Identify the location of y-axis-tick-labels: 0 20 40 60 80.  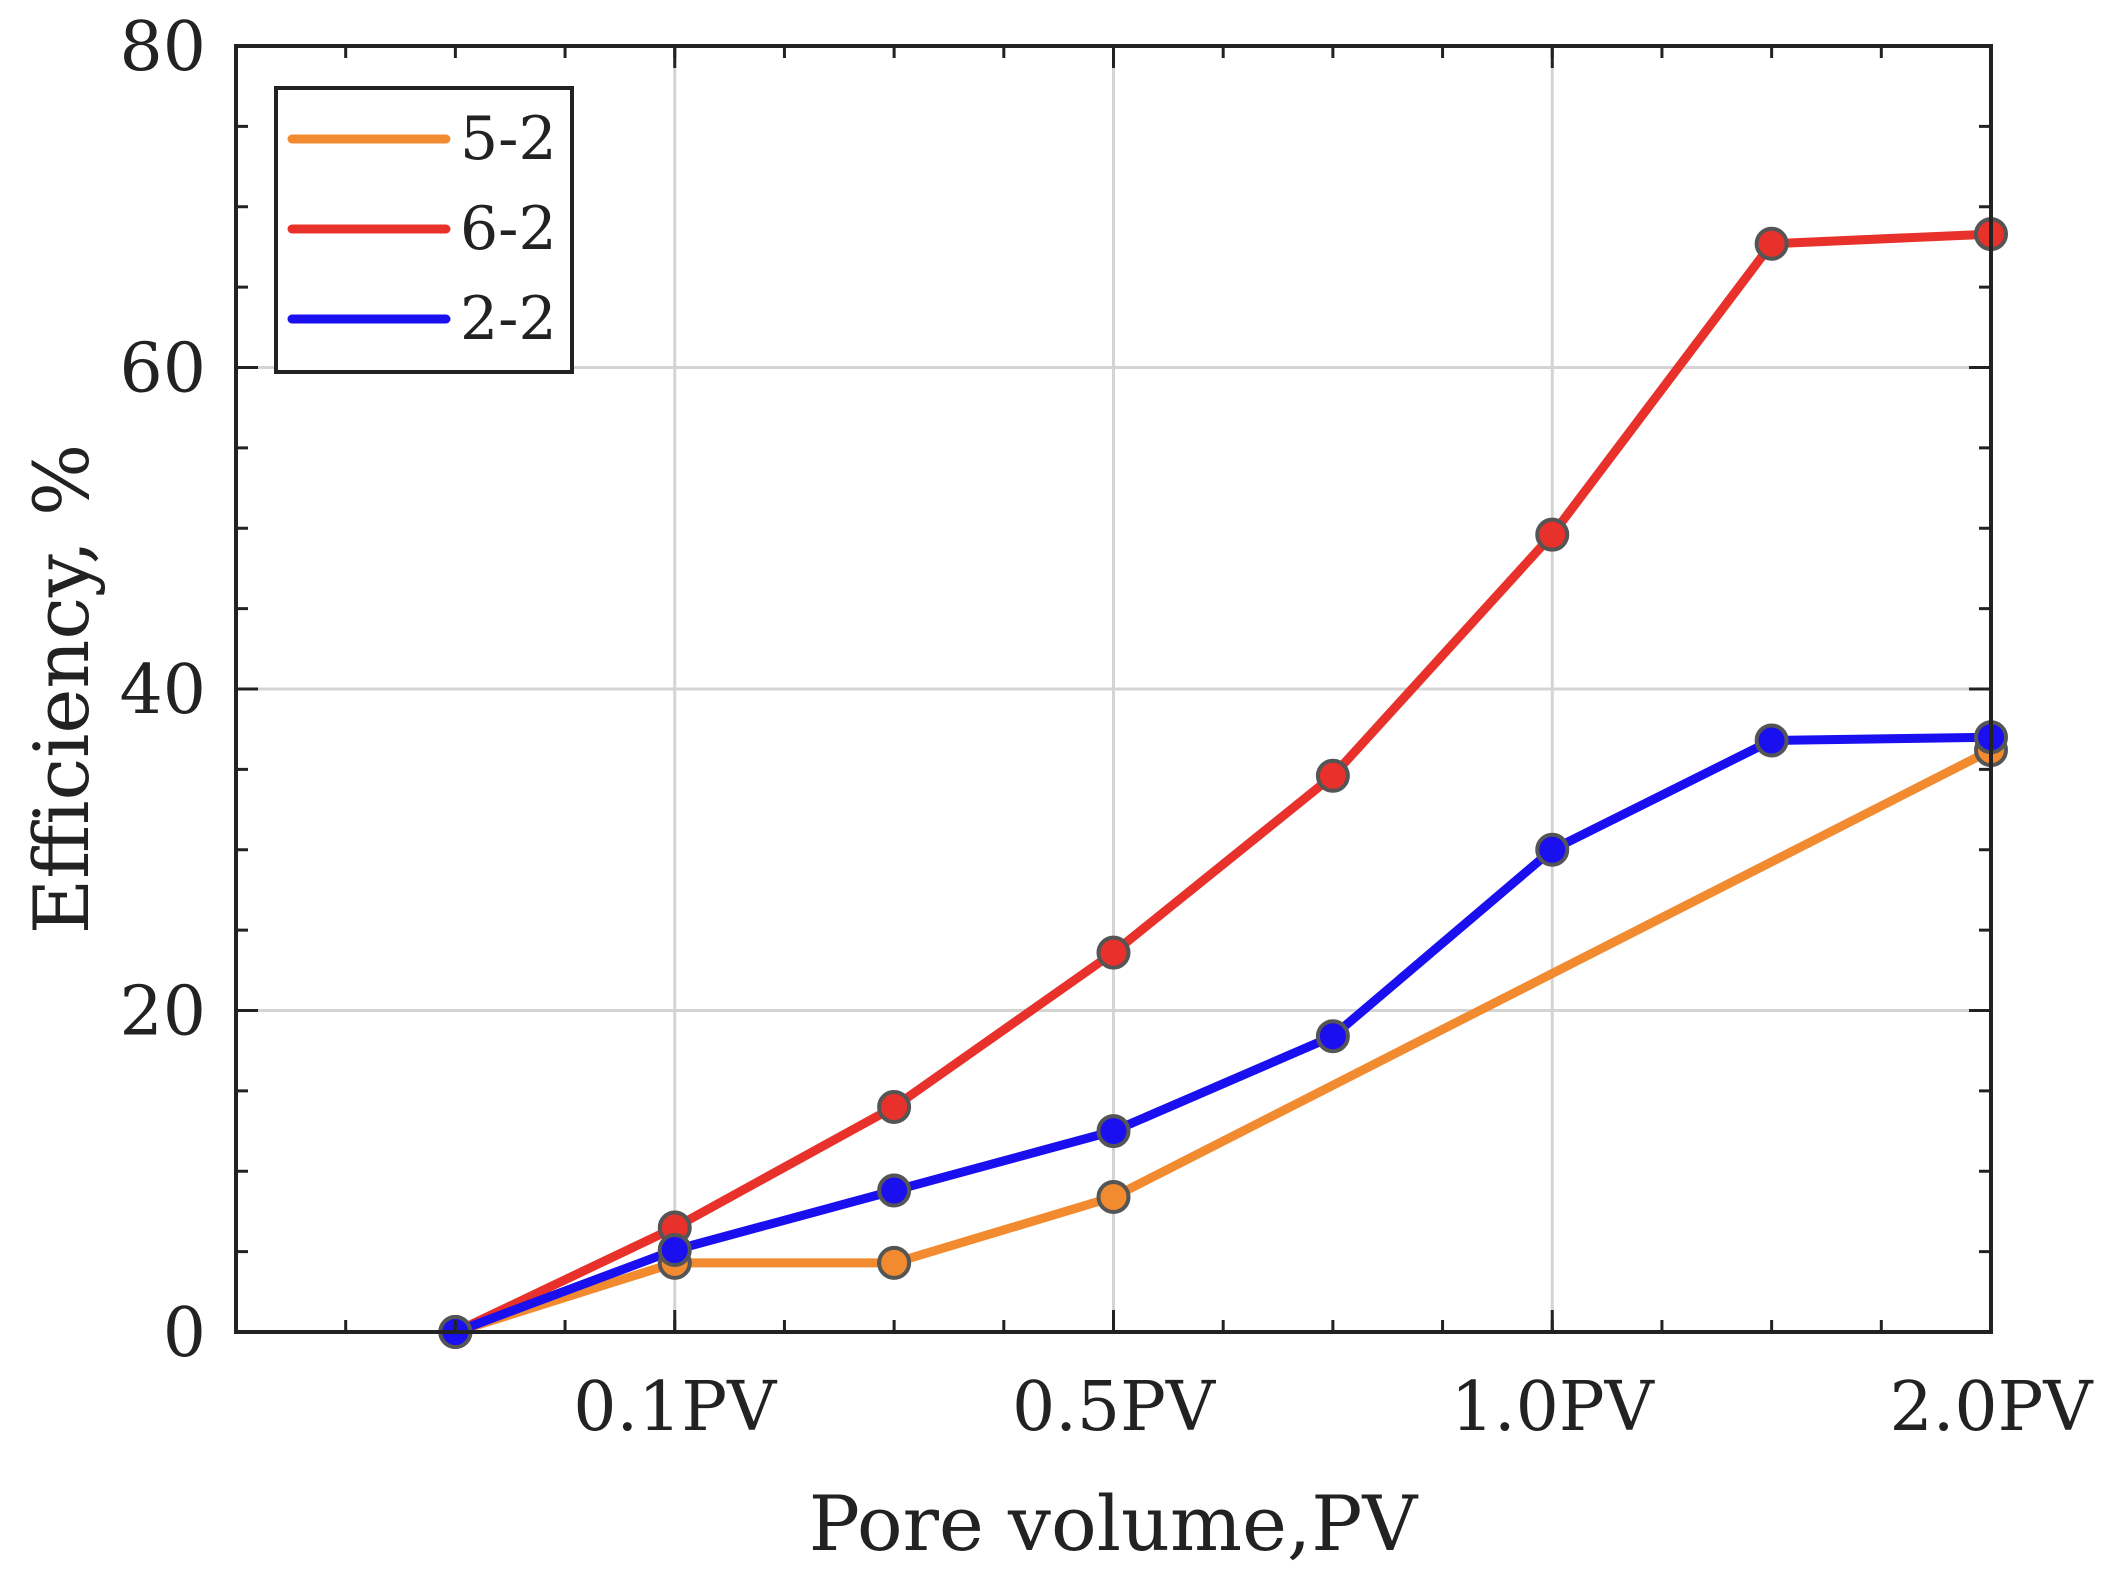
(162, 690).